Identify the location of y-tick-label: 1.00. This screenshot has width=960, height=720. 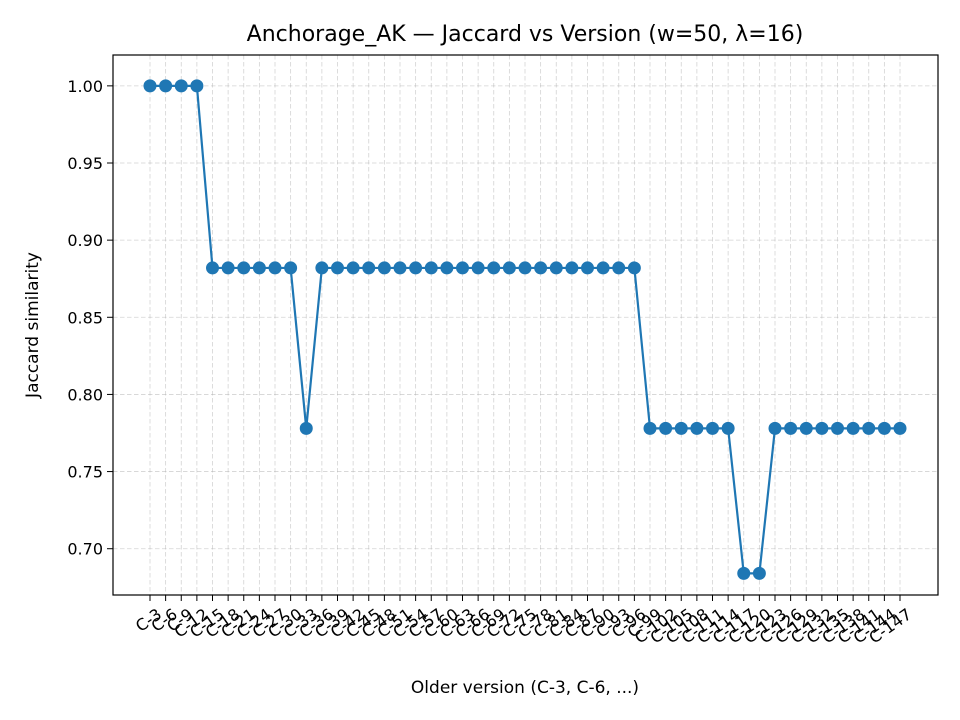
(85, 86).